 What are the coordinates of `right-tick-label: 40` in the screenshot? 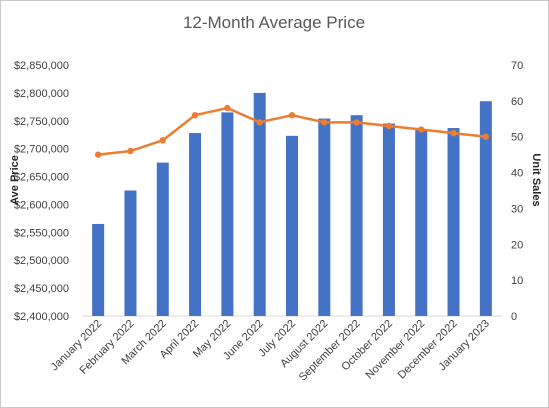 It's located at (517, 174).